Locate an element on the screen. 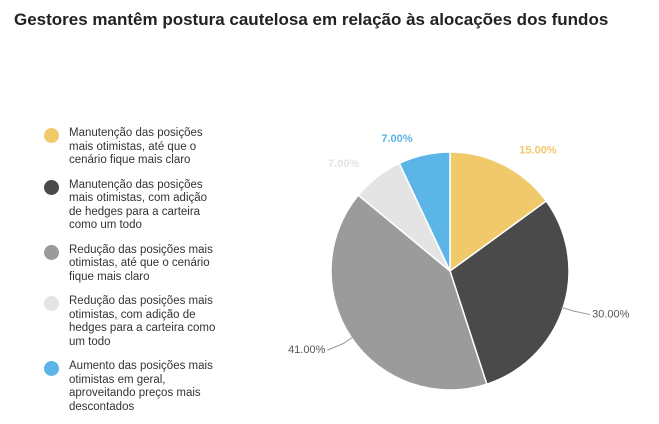 The width and height of the screenshot is (659, 424). data-label: 41.00% is located at coordinates (307, 350).